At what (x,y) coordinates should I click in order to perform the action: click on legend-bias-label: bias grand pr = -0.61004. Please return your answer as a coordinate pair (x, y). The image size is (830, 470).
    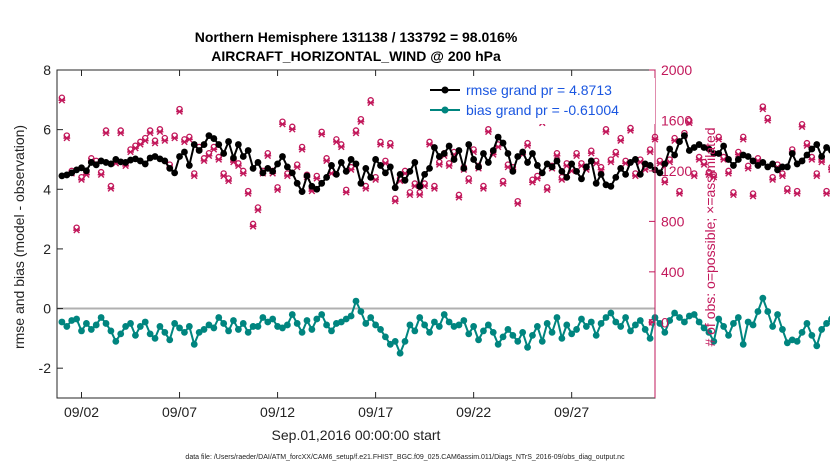
    Looking at the image, I should click on (542, 110).